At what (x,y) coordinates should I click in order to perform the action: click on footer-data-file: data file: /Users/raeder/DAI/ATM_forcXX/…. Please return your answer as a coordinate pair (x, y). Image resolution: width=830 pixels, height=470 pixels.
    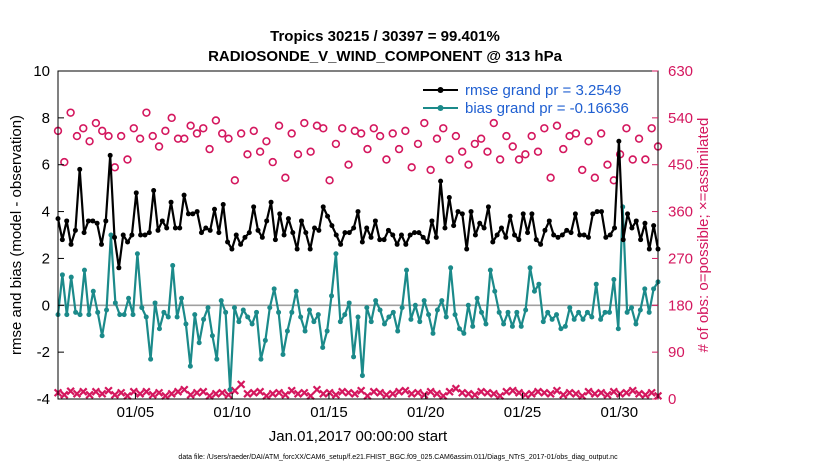
    Looking at the image, I should click on (398, 457).